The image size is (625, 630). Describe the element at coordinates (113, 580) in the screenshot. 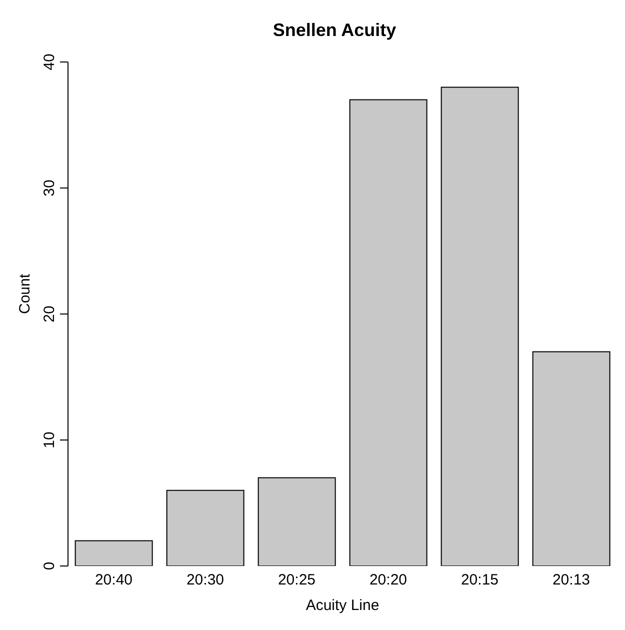

I see `x-tick-label: 20:40` at that location.